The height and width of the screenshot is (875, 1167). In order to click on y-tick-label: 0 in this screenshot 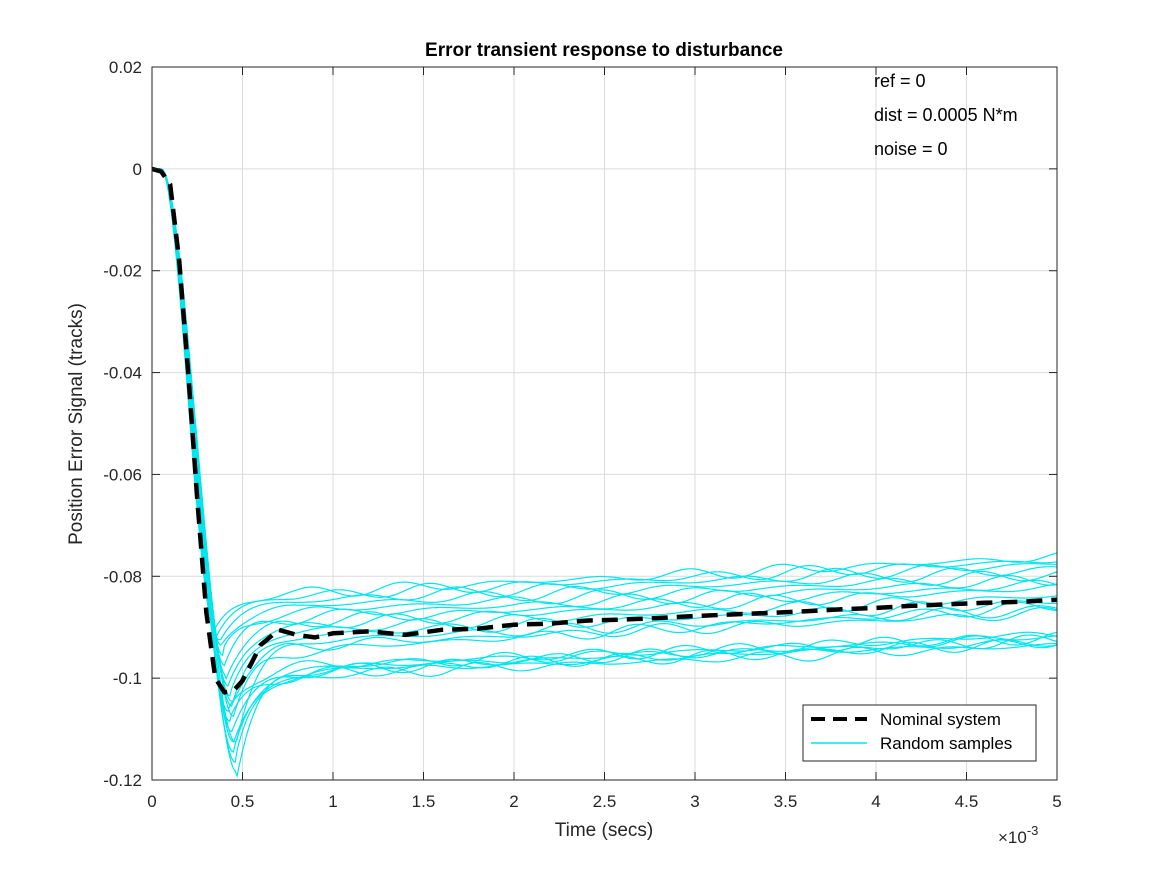, I will do `click(137, 169)`.